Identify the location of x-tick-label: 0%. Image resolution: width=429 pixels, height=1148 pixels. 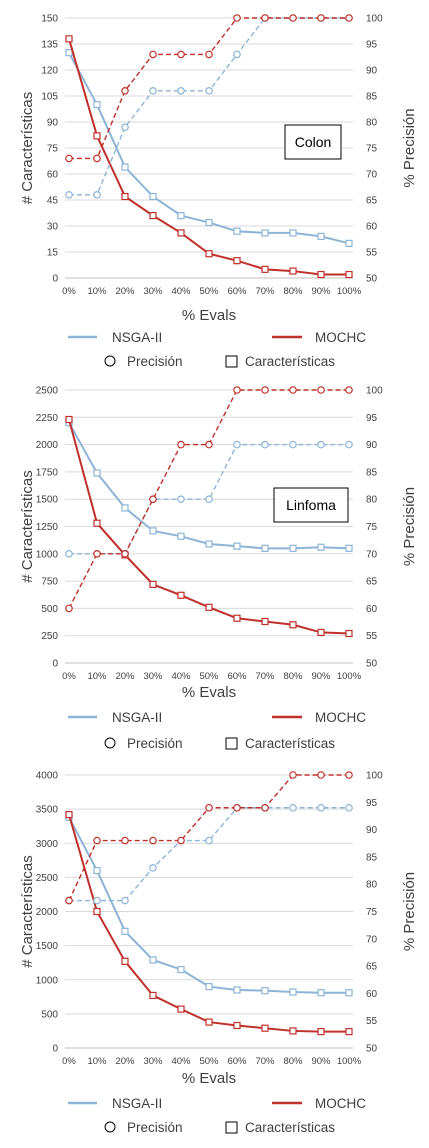
(69, 676).